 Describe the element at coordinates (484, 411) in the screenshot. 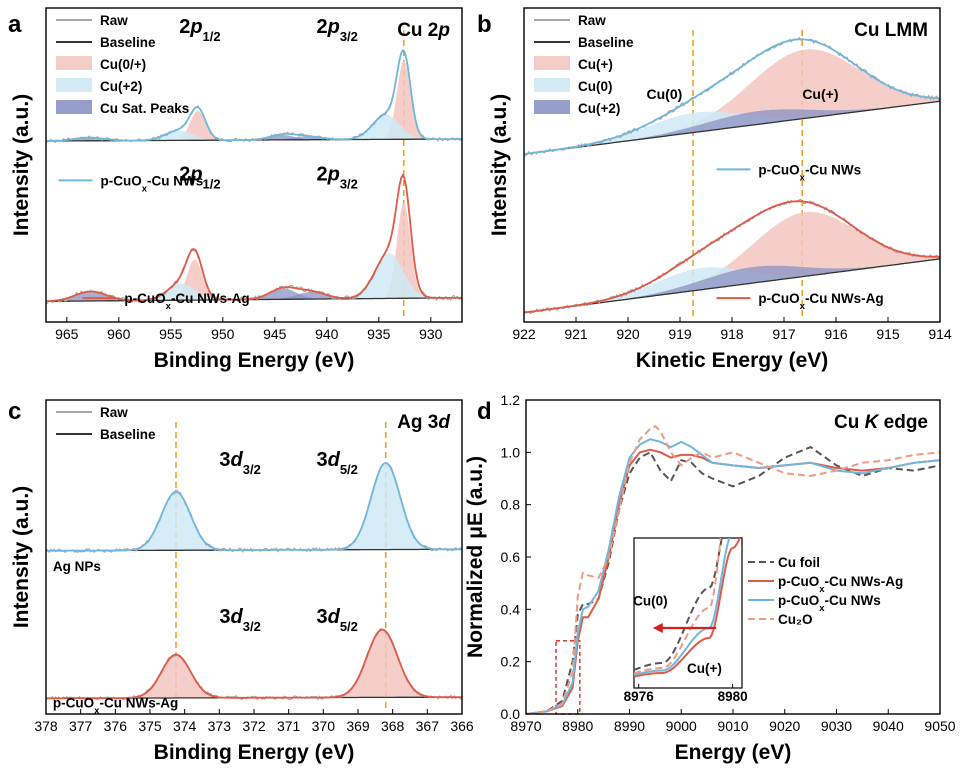

I see `panel-letter: d` at that location.